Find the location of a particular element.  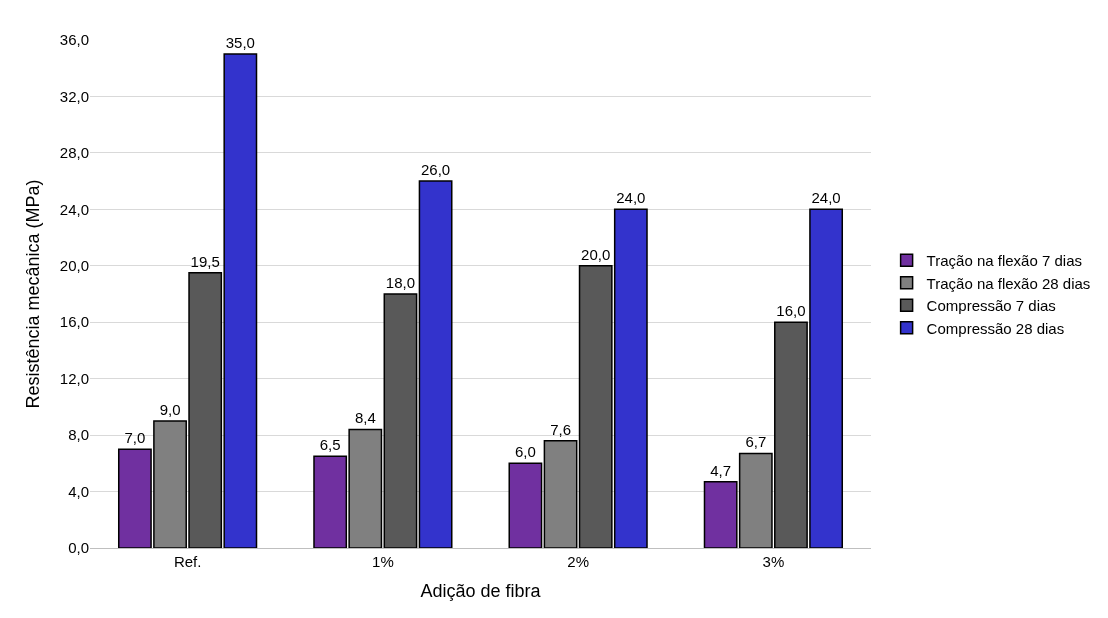

data-label: 19,5 is located at coordinates (205, 261).